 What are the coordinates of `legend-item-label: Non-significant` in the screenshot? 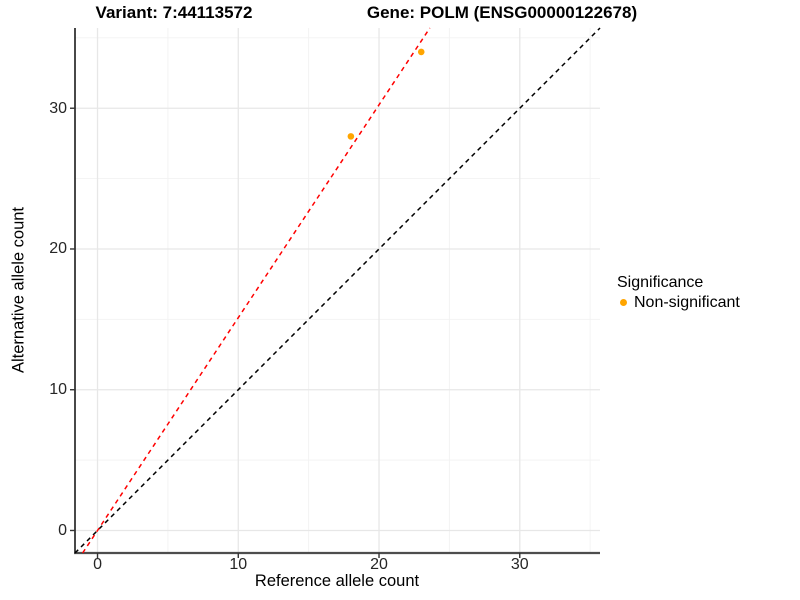 It's located at (687, 302).